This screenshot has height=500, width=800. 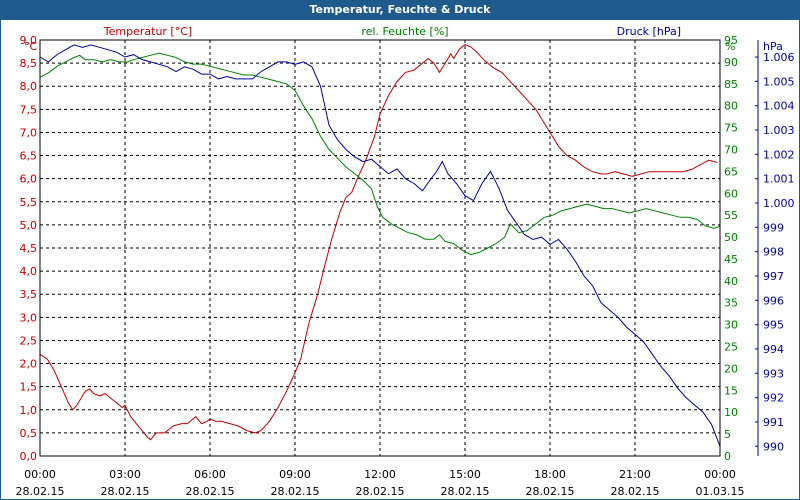 What do you see at coordinates (773, 276) in the screenshot?
I see `y-tick-label-pressure: 997` at bounding box center [773, 276].